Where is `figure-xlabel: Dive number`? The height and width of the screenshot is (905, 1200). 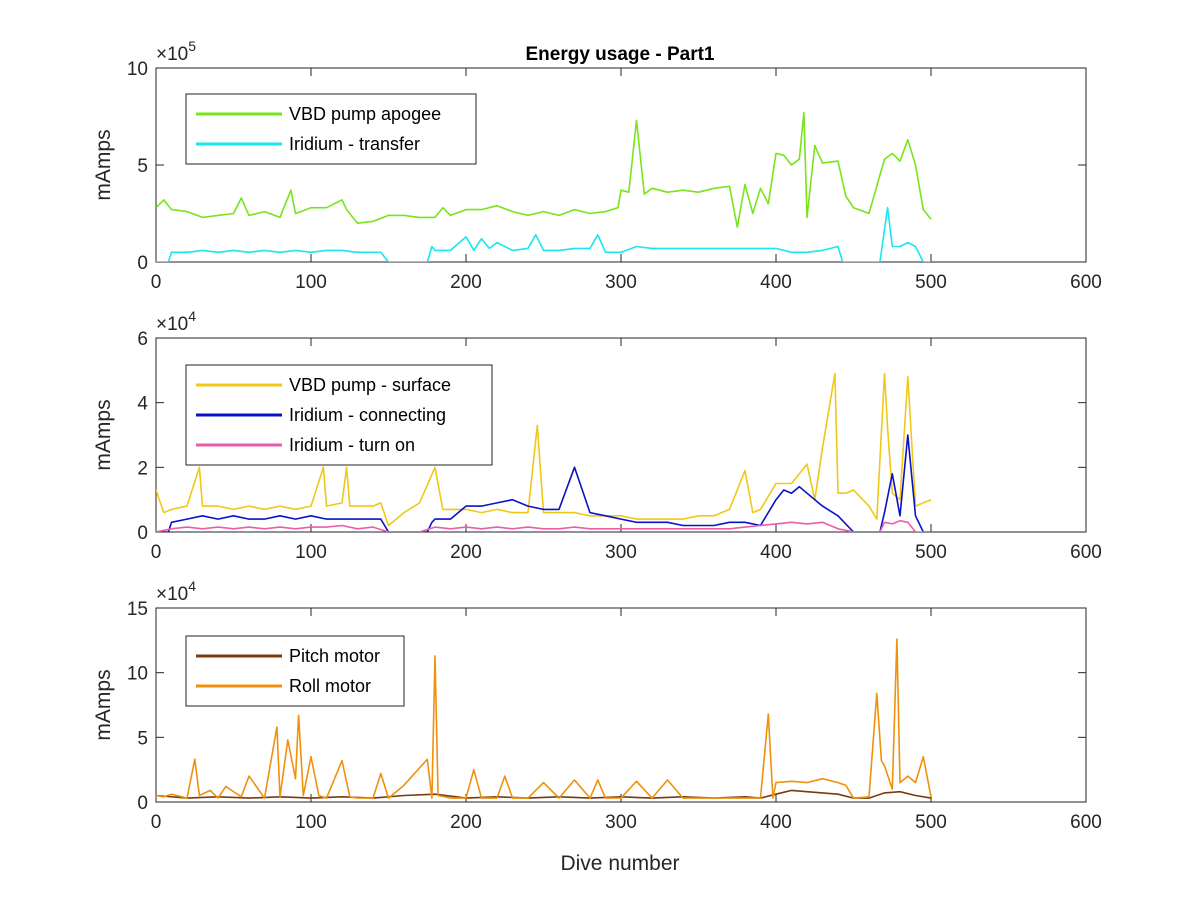
figure-xlabel: Dive number is located at coordinates (619, 863).